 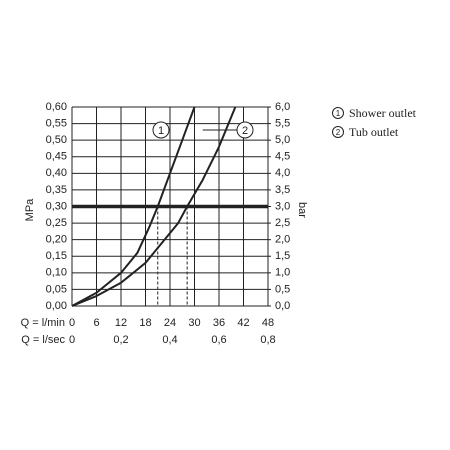 What do you see at coordinates (121, 323) in the screenshot?
I see `x-tick-label: 12` at bounding box center [121, 323].